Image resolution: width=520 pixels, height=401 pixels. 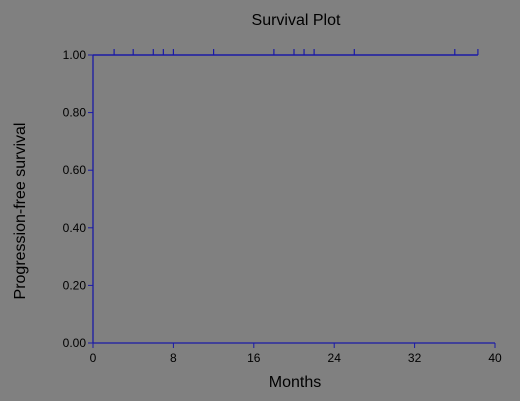 What do you see at coordinates (93, 358) in the screenshot?
I see `x-tick-label: 0` at bounding box center [93, 358].